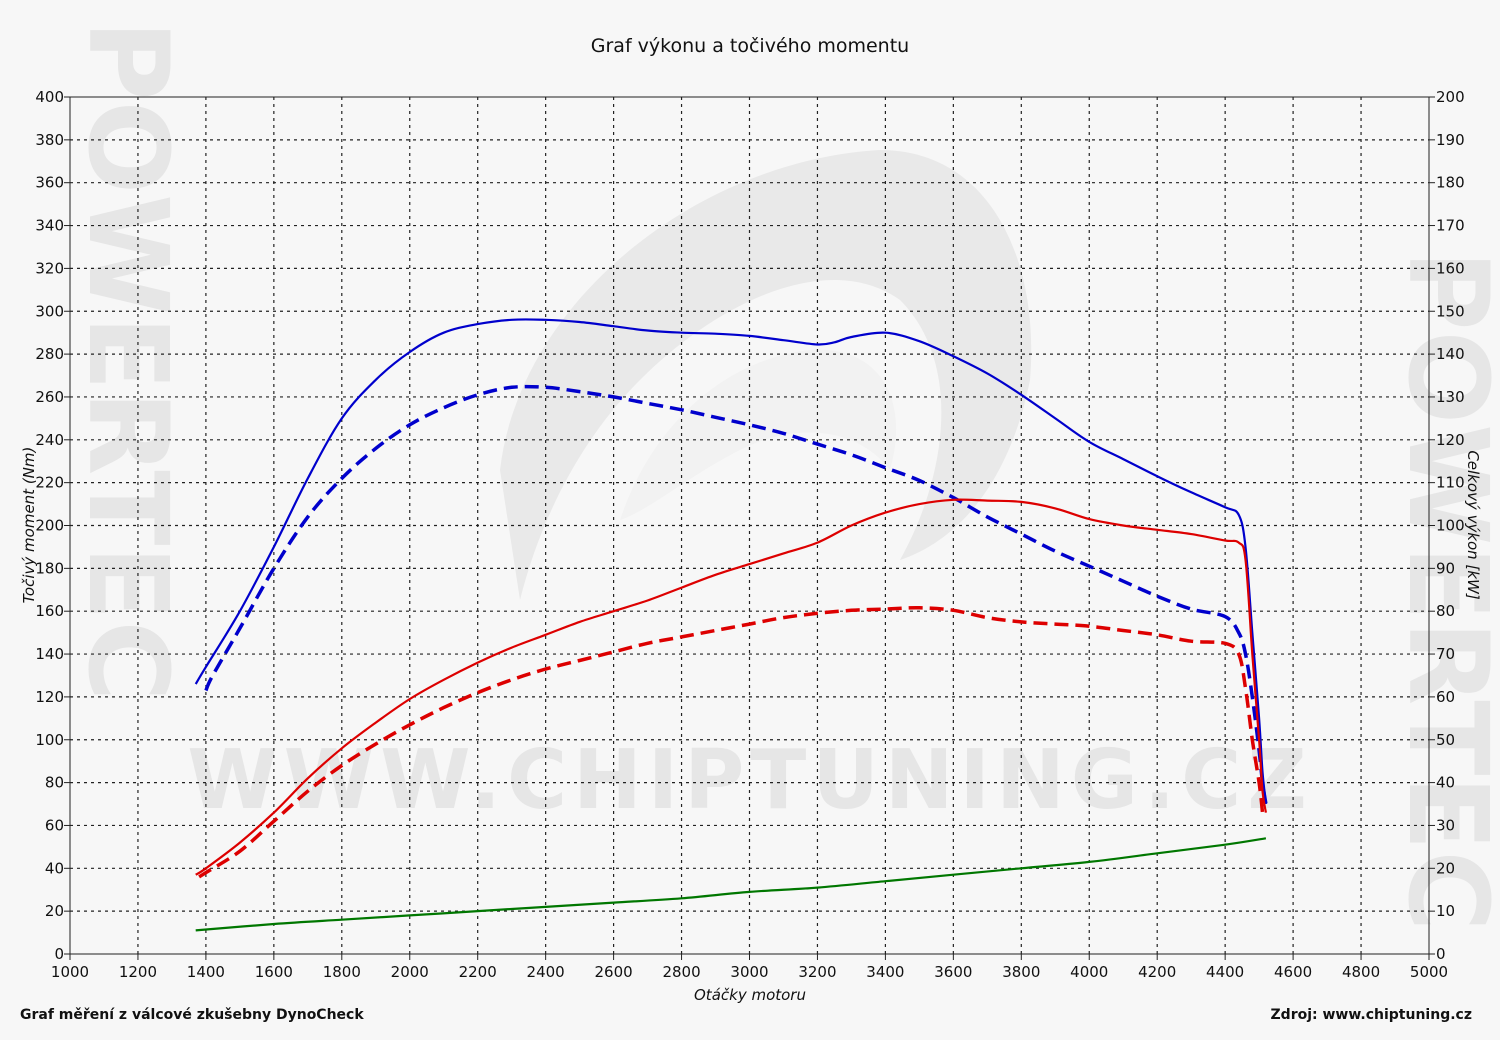 Image resolution: width=1500 pixels, height=1040 pixels. I want to click on y-right-tick-label: 20, so click(1445, 868).